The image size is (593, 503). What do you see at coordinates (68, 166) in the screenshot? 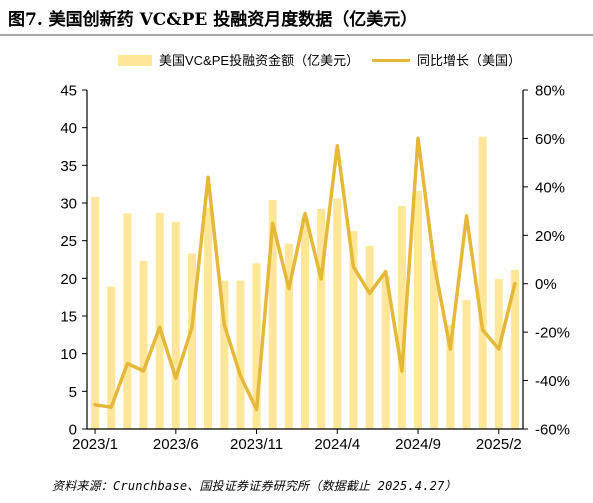
I see `y-left-tick-label: 35` at bounding box center [68, 166].